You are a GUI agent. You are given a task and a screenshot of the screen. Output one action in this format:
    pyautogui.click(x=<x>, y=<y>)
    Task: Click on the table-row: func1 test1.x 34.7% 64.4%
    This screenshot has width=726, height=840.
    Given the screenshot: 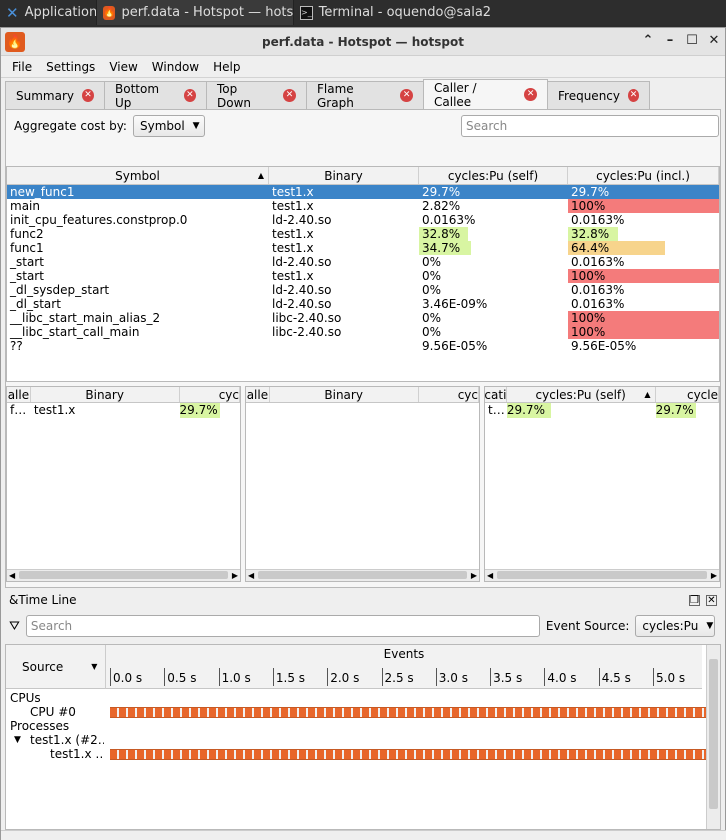 What is the action you would take?
    pyautogui.click(x=363, y=248)
    